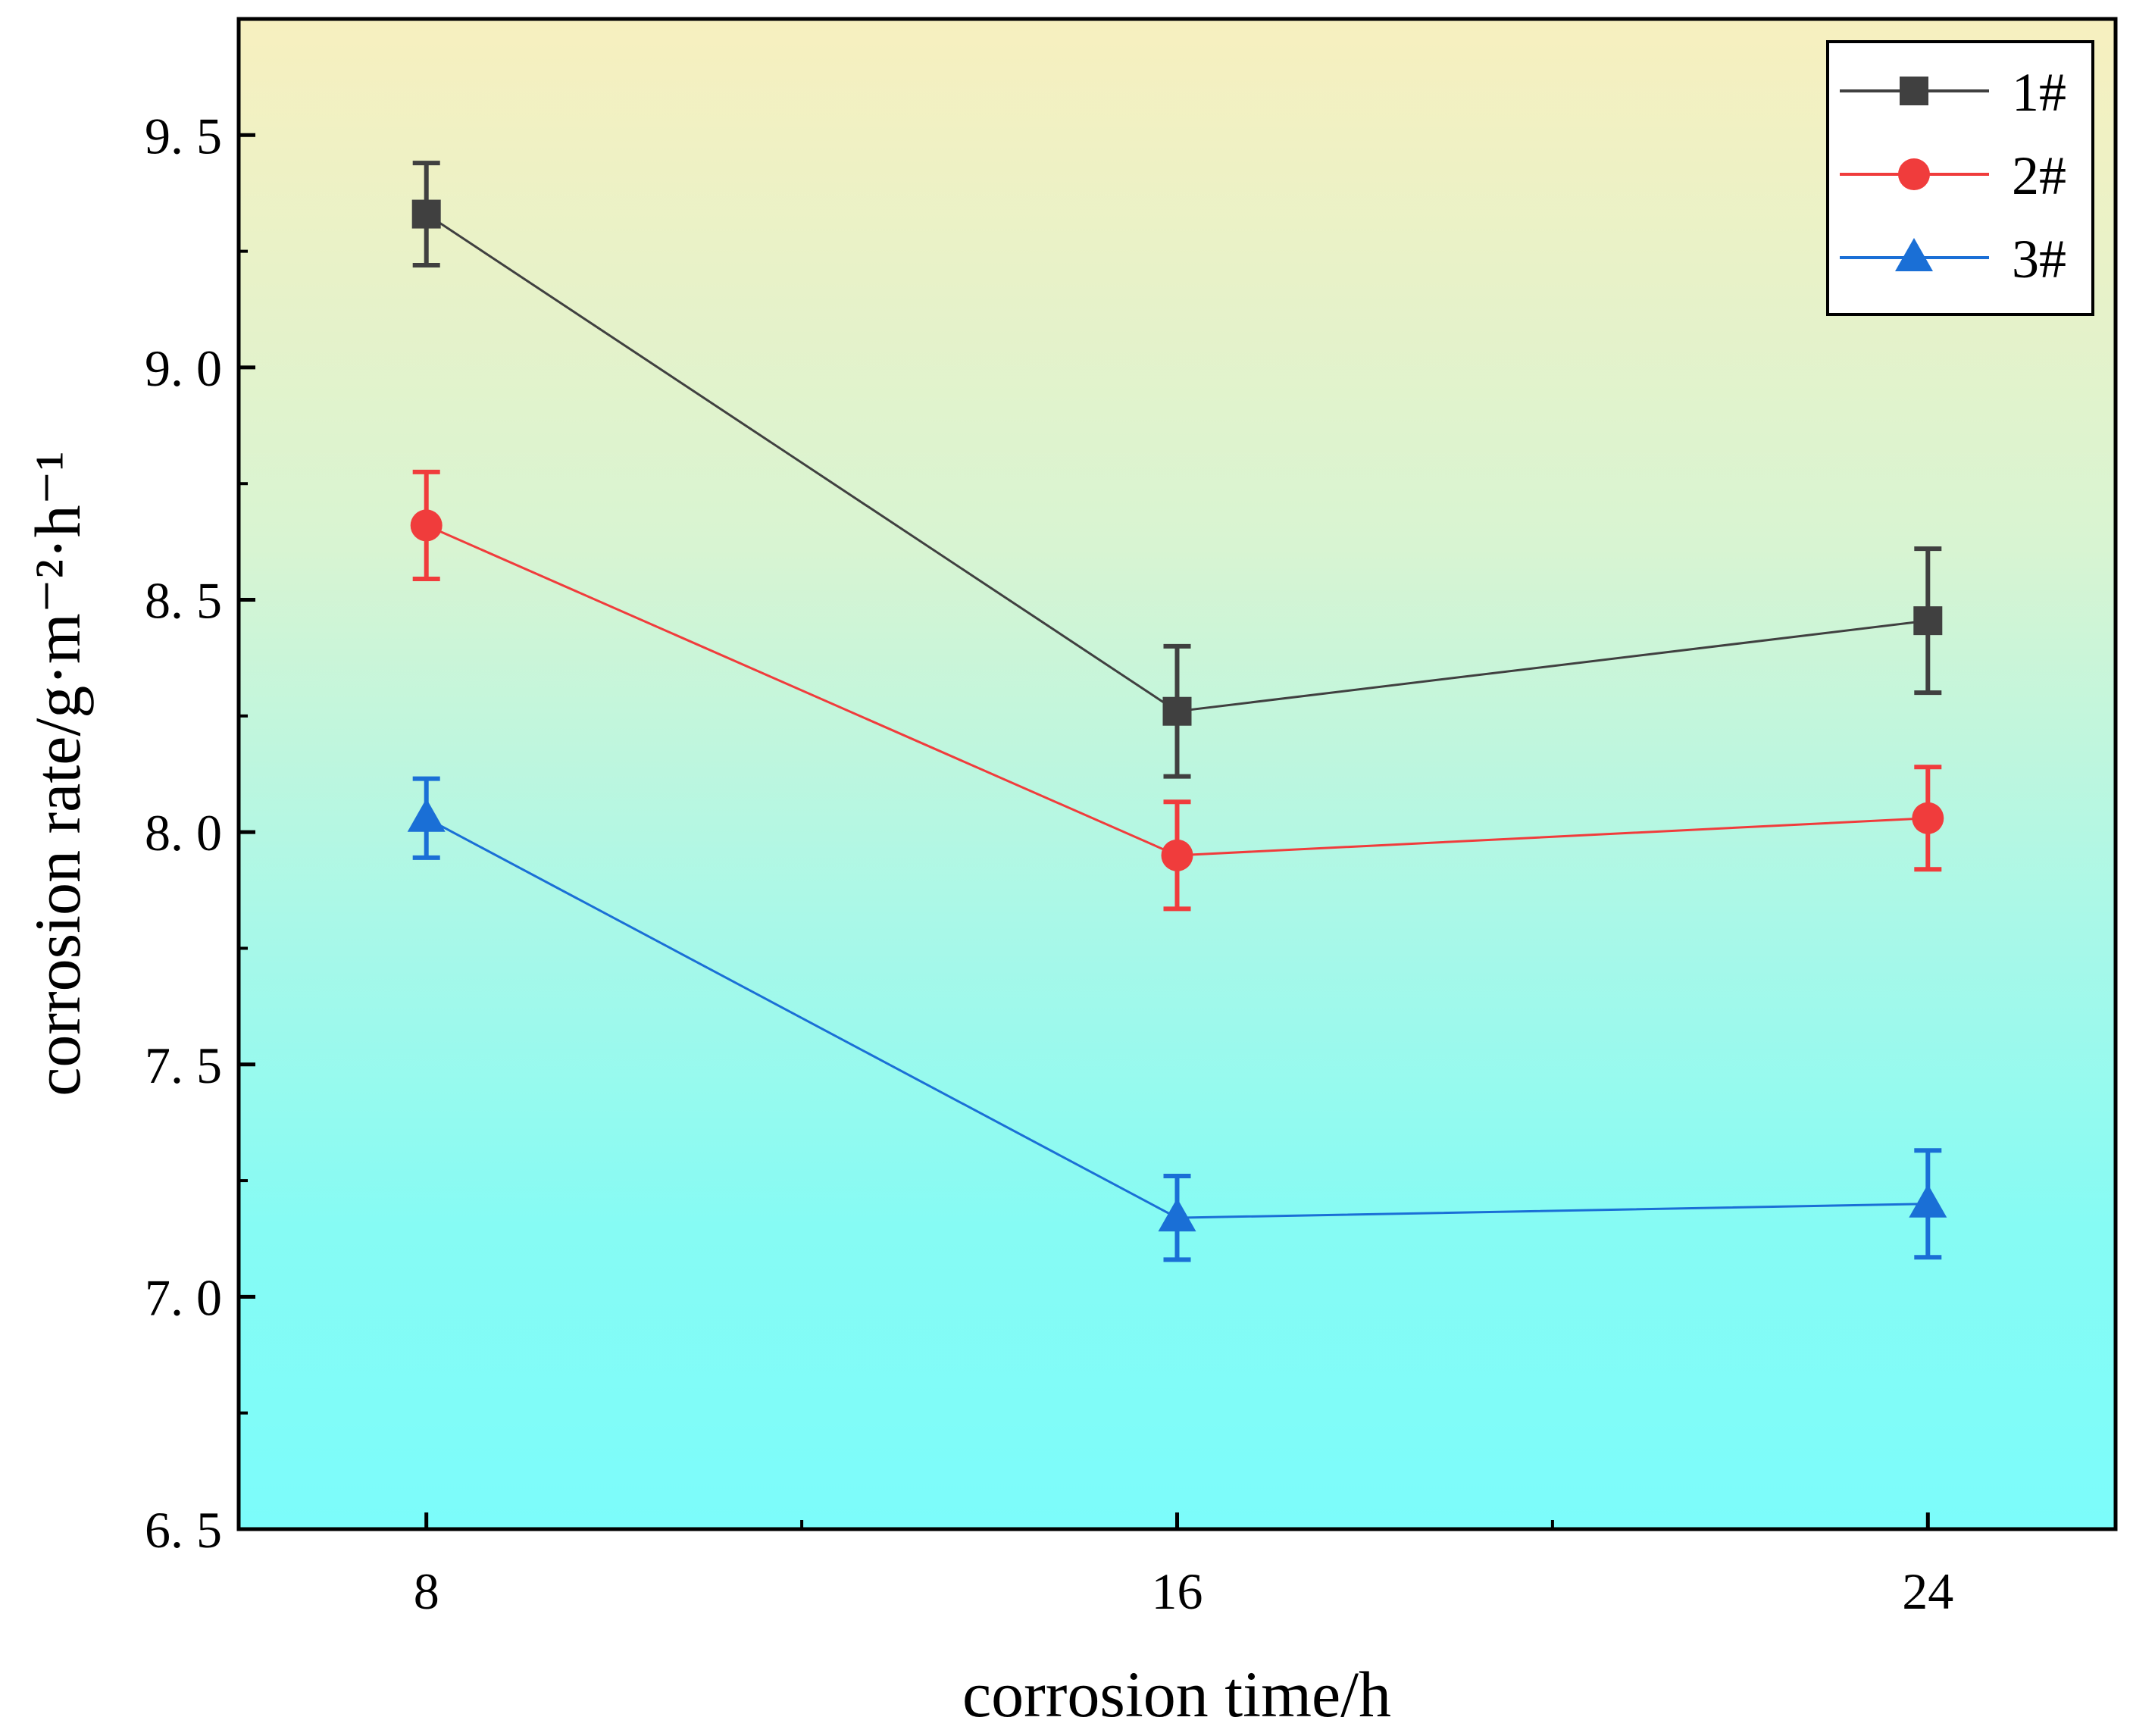 The image size is (2133, 1736). What do you see at coordinates (427, 1591) in the screenshot?
I see `x-tick-label: 8` at bounding box center [427, 1591].